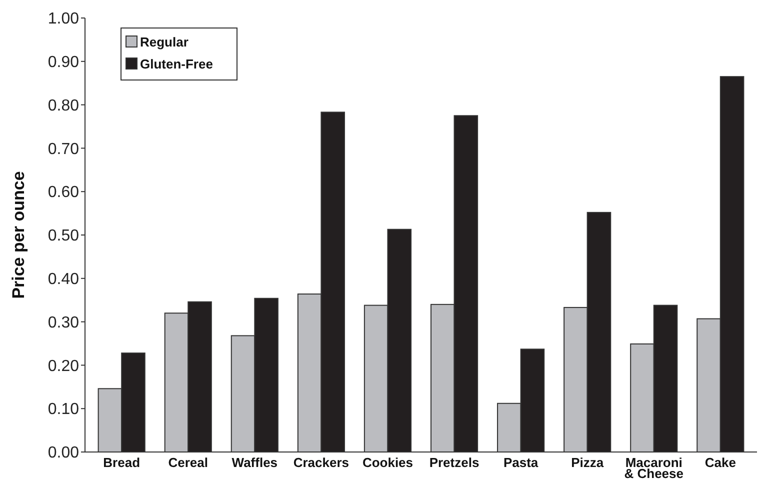 The height and width of the screenshot is (484, 760). I want to click on y-tick-label: 0.60, so click(64, 193).